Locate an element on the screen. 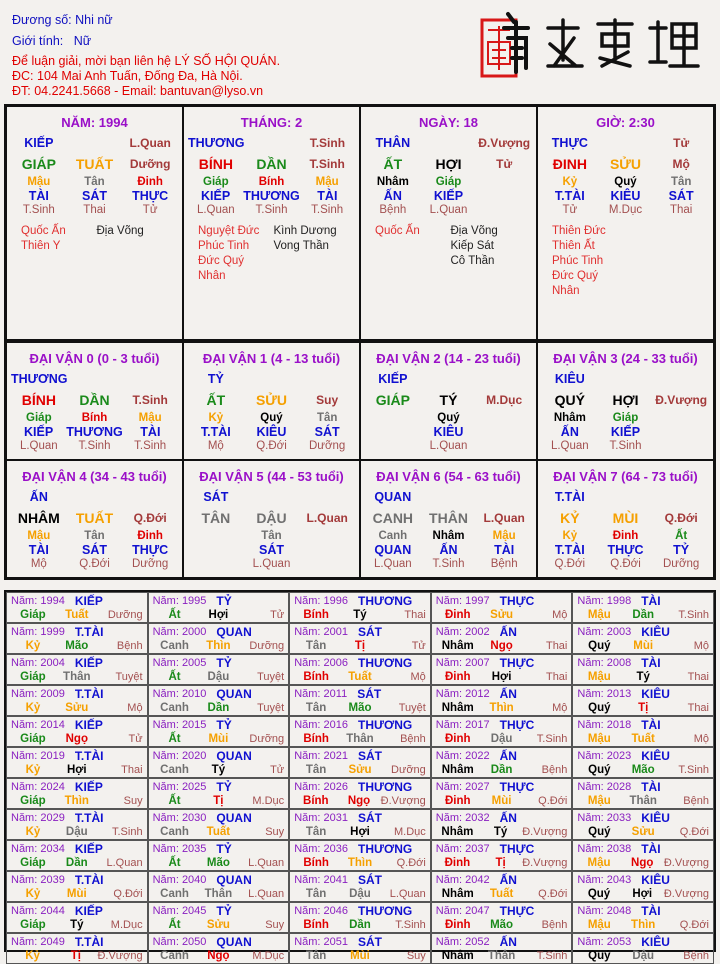  year-label: Năm: 2020 is located at coordinates (180, 756).